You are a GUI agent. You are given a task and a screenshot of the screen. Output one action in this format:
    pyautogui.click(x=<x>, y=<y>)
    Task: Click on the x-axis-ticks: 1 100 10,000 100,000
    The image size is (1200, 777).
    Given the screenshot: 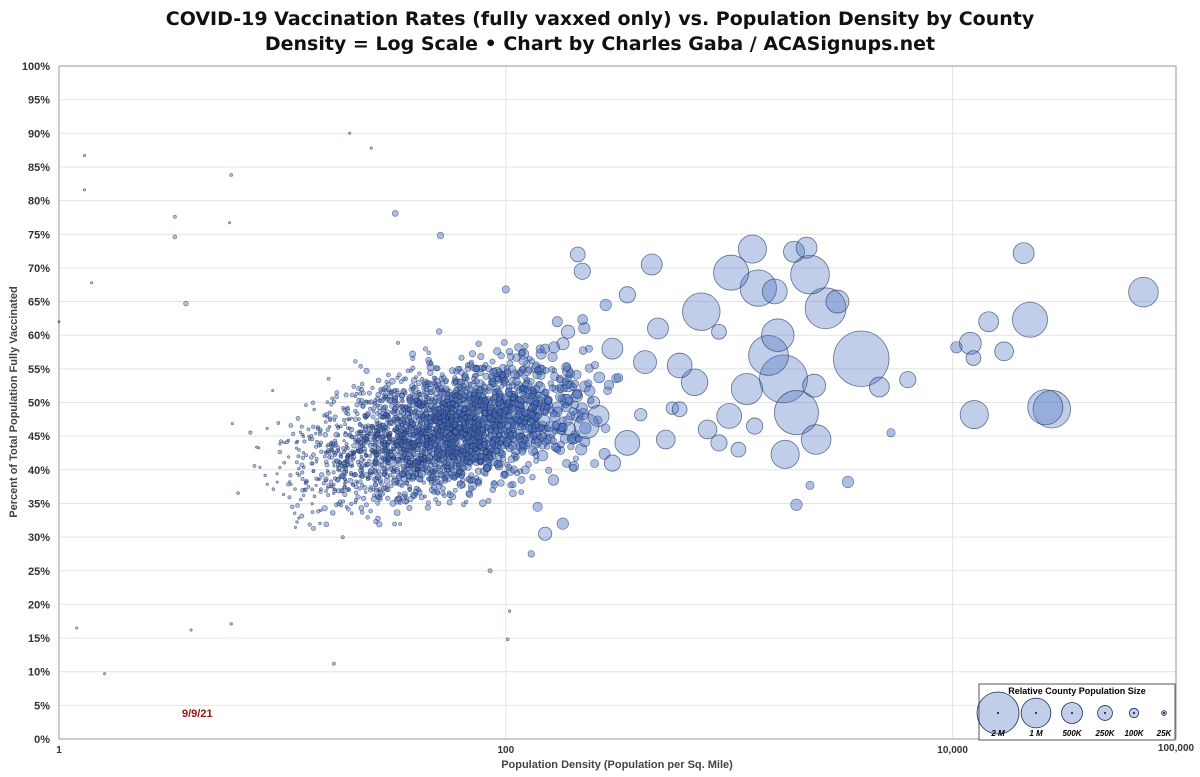 What is the action you would take?
    pyautogui.click(x=625, y=749)
    